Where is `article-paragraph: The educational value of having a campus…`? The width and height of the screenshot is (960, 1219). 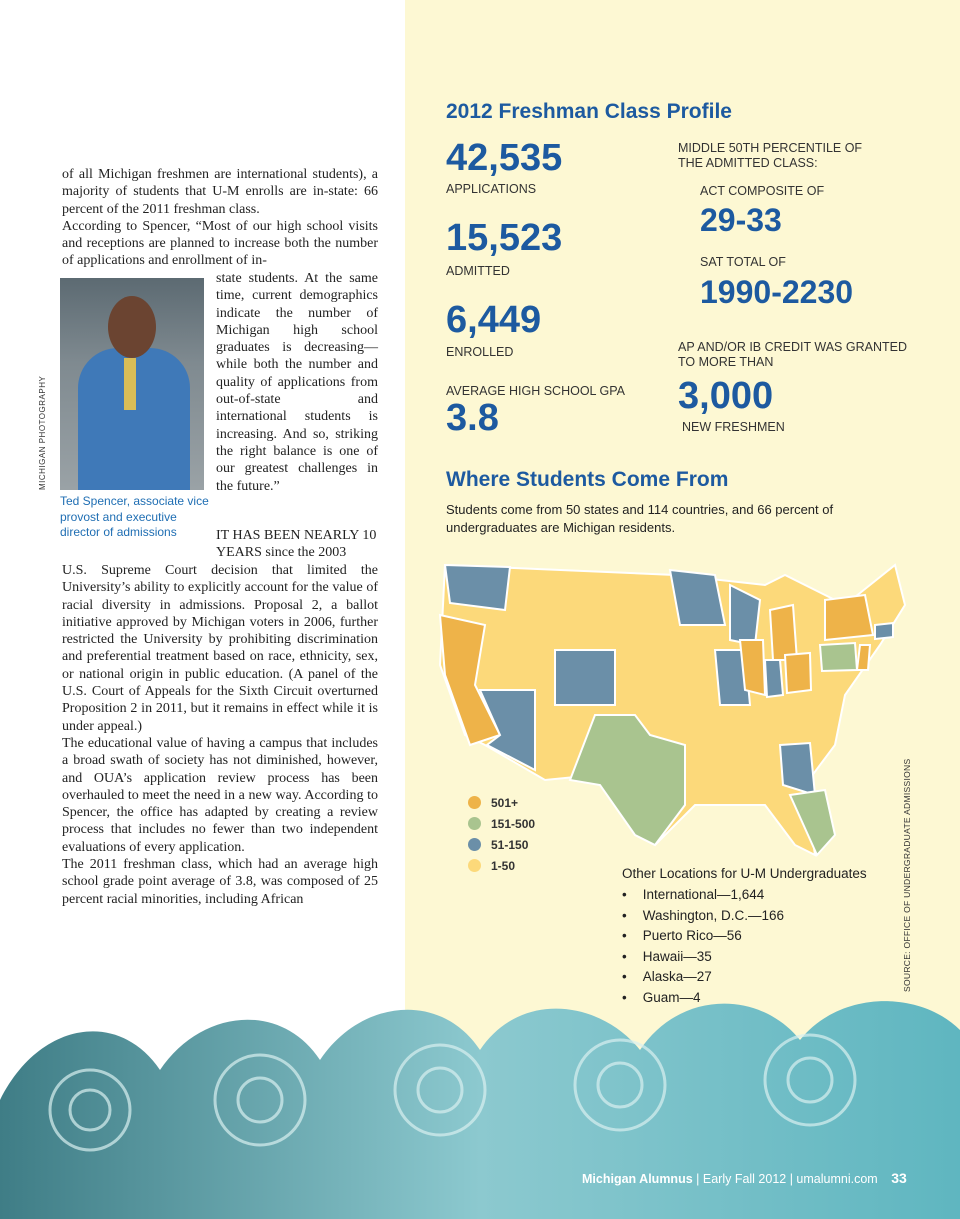
article-paragraph: The educational value of having a campus… is located at coordinates (220, 795).